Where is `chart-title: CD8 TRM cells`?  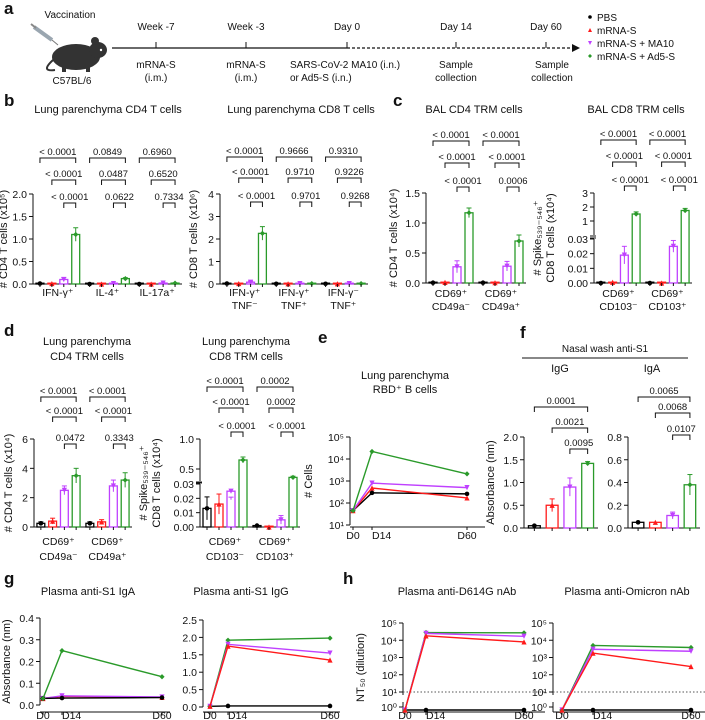
chart-title: CD8 TRM cells is located at coordinates (246, 357).